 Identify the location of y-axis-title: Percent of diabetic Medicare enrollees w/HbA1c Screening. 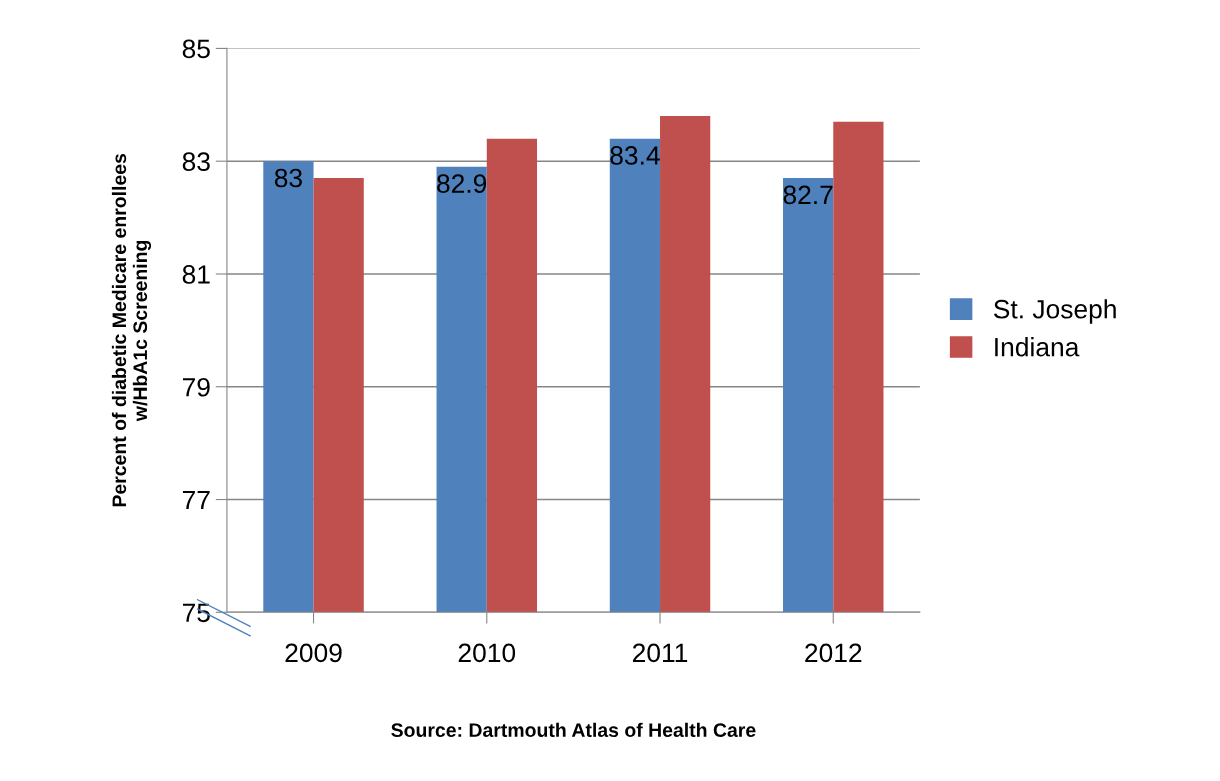
(131, 330).